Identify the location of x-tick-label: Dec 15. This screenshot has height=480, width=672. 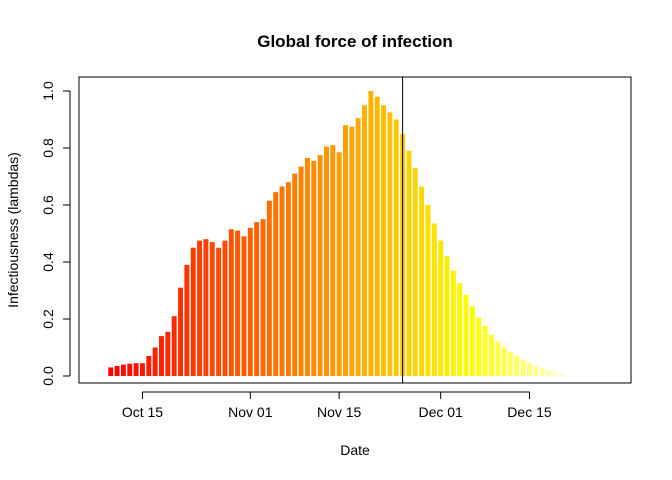
(529, 412).